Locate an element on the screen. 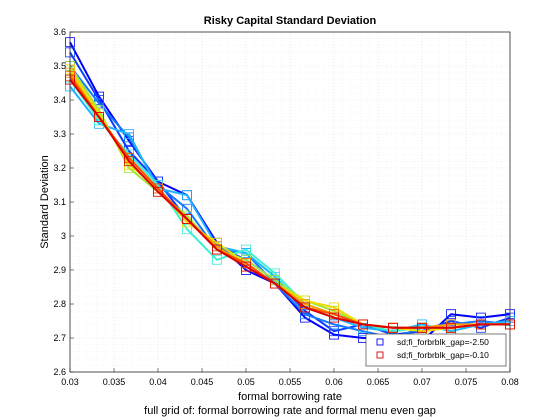 The width and height of the screenshot is (560, 420). y-tick-label: 2.7 is located at coordinates (59, 338).